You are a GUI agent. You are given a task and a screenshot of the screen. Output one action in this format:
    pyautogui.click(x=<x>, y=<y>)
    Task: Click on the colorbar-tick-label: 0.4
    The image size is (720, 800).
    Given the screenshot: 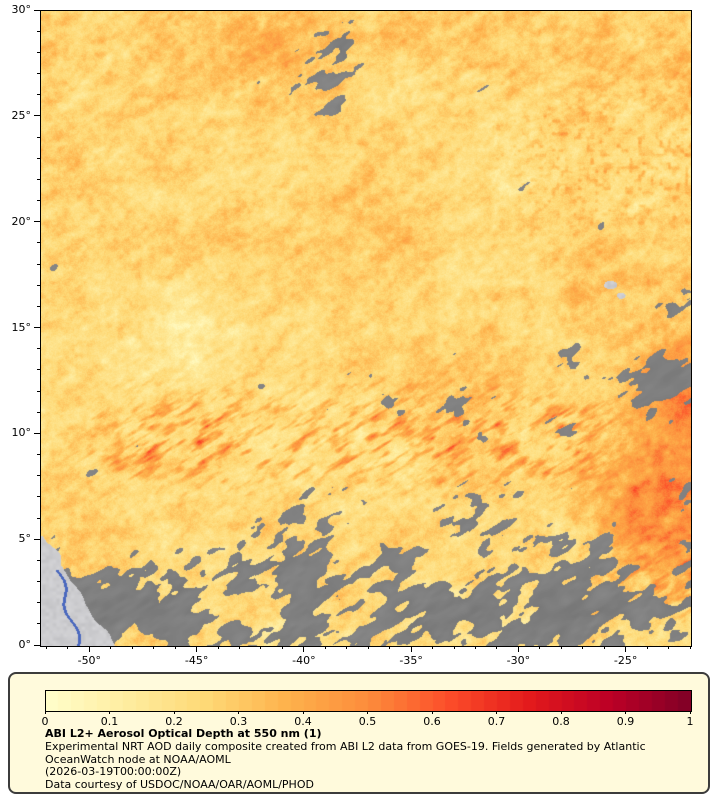 What is the action you would take?
    pyautogui.click(x=303, y=721)
    